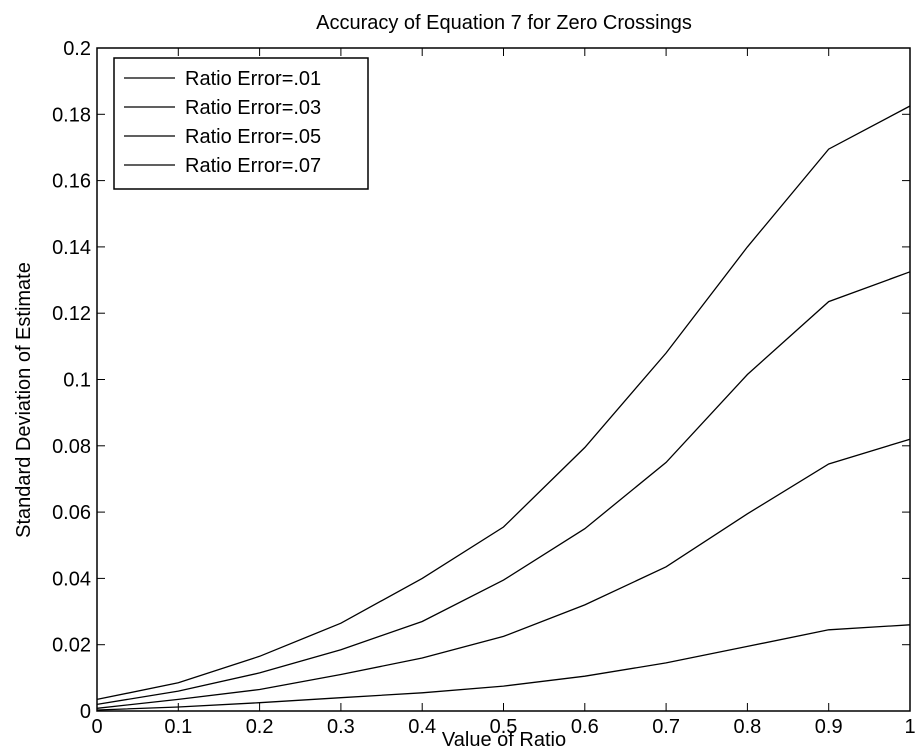 This screenshot has width=915, height=755. I want to click on legend-label-3: Ratio Error=.05, so click(253, 137).